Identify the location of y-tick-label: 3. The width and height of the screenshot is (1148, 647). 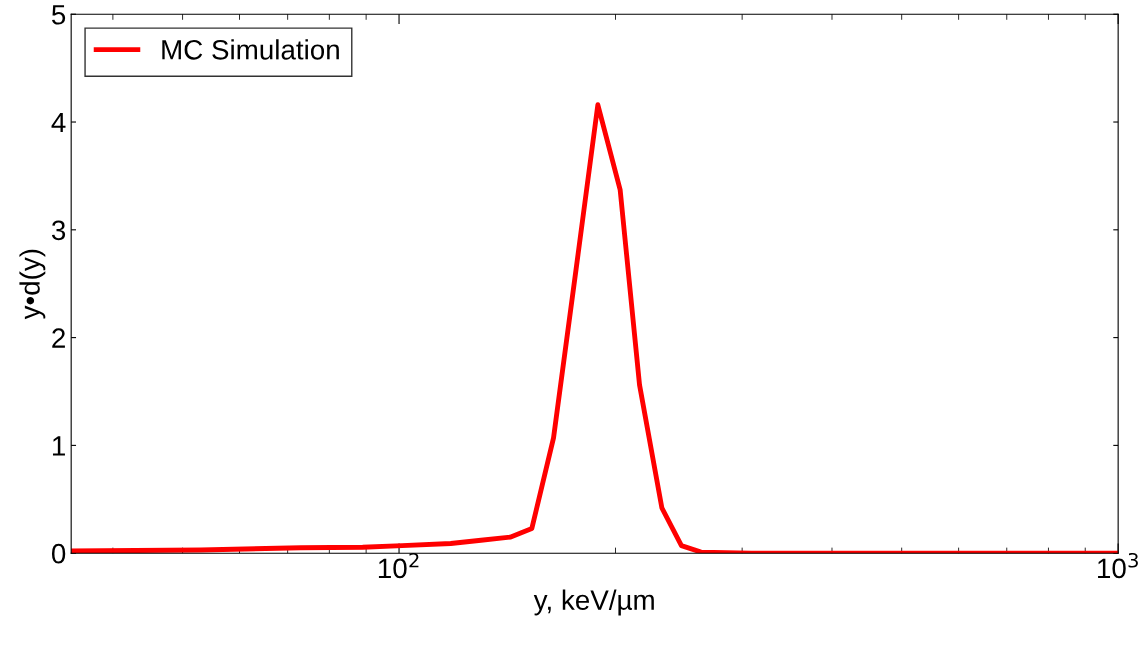
(58, 230).